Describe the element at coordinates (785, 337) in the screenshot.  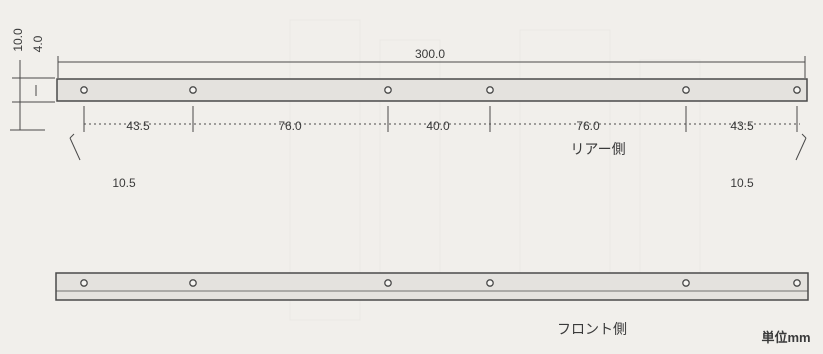
I see `unit-label: 単位mm` at that location.